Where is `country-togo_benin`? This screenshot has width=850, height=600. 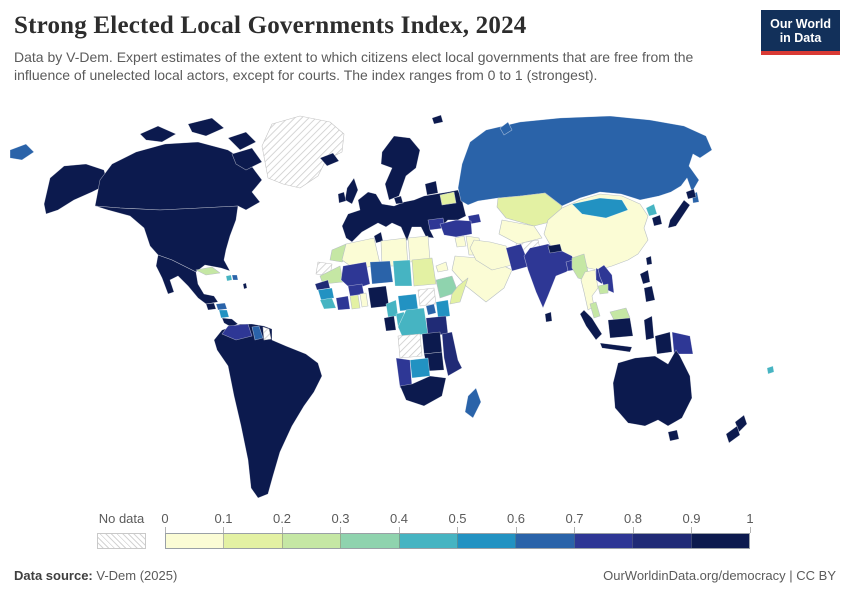 country-togo_benin is located at coordinates (364, 300).